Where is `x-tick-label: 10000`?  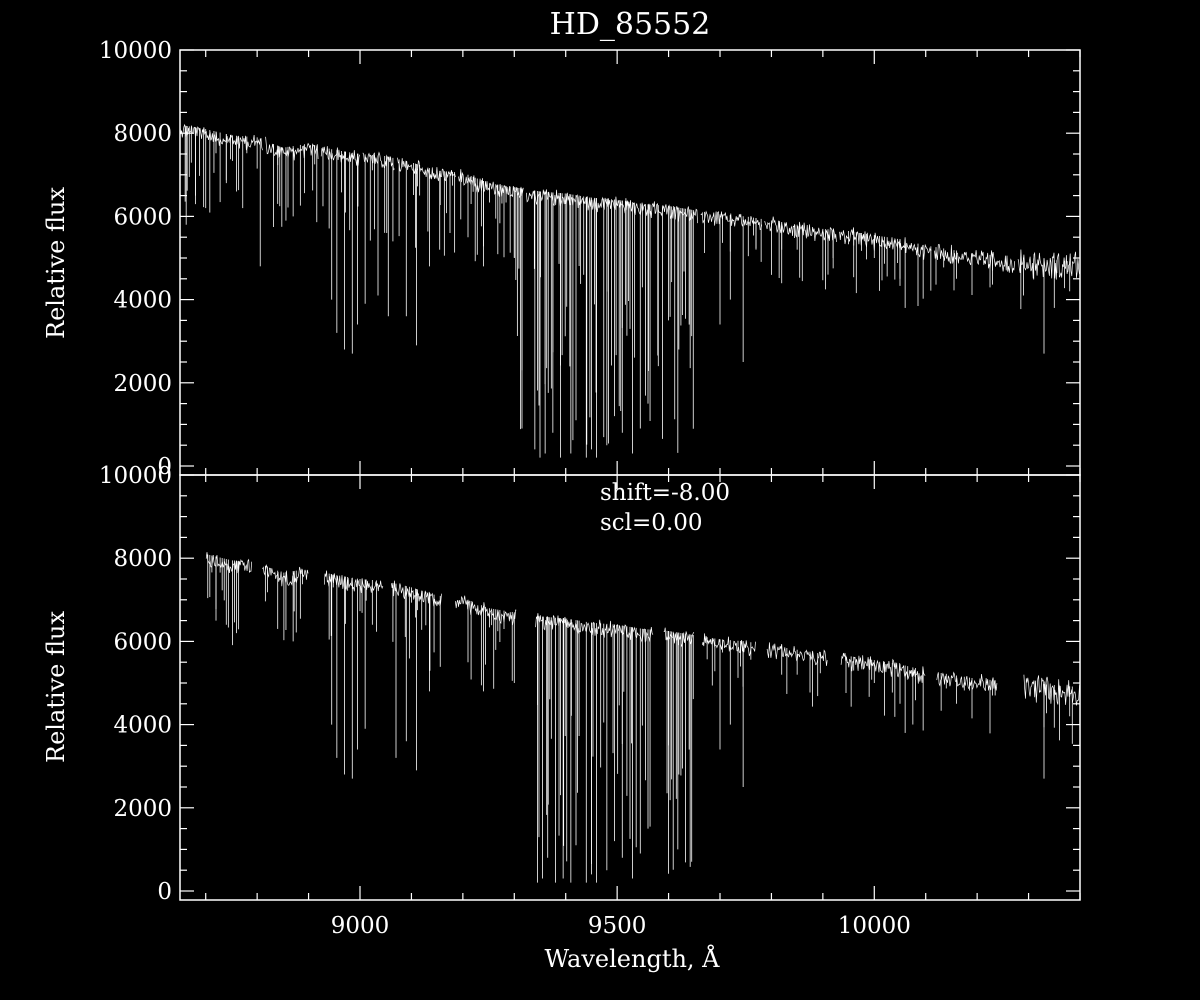 x-tick-label: 10000 is located at coordinates (874, 926).